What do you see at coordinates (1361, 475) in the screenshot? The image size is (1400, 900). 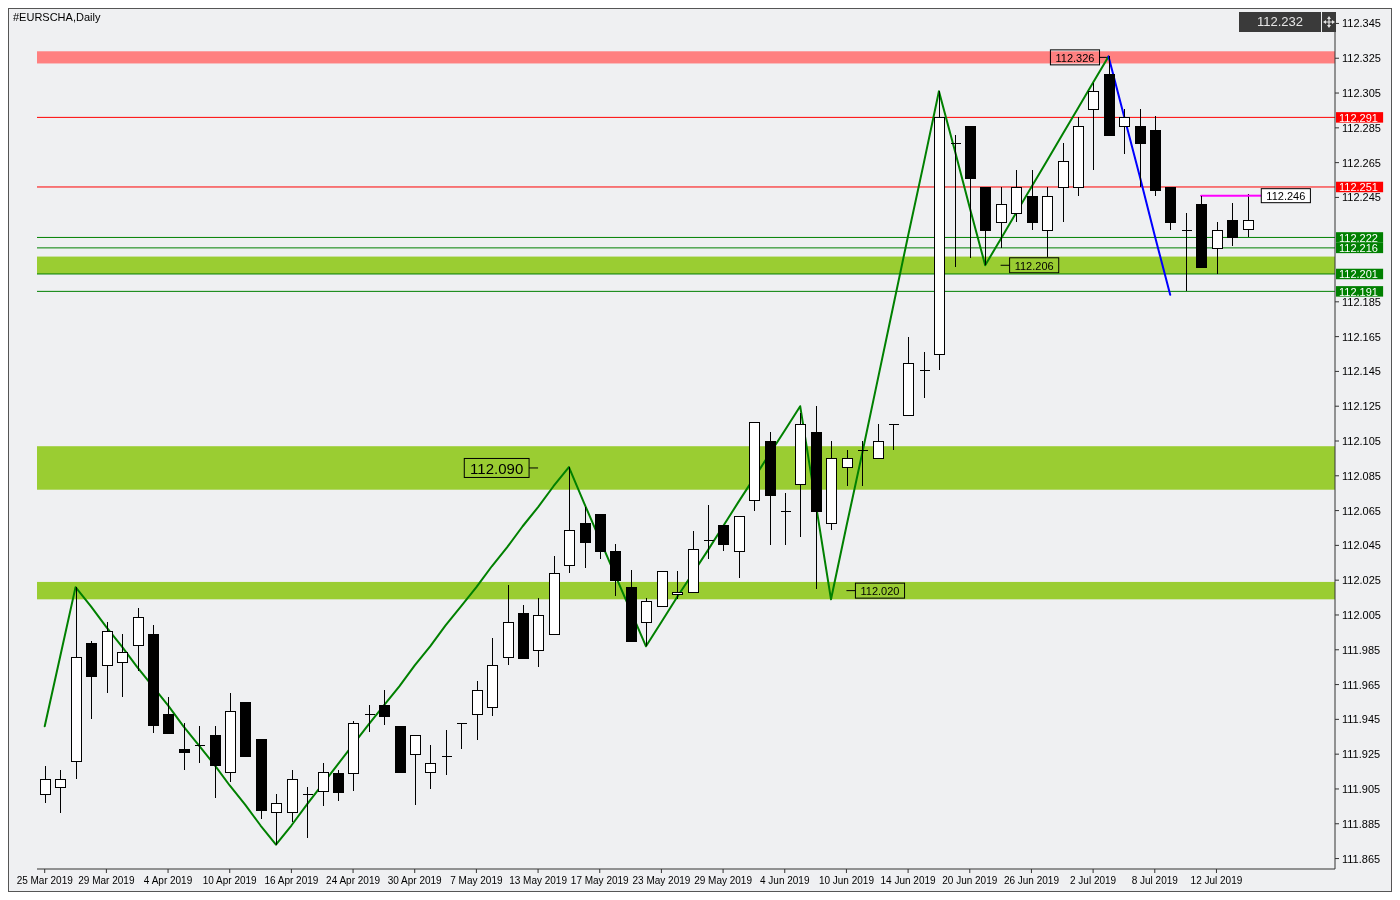 I see `y-tick-label: 112.085` at bounding box center [1361, 475].